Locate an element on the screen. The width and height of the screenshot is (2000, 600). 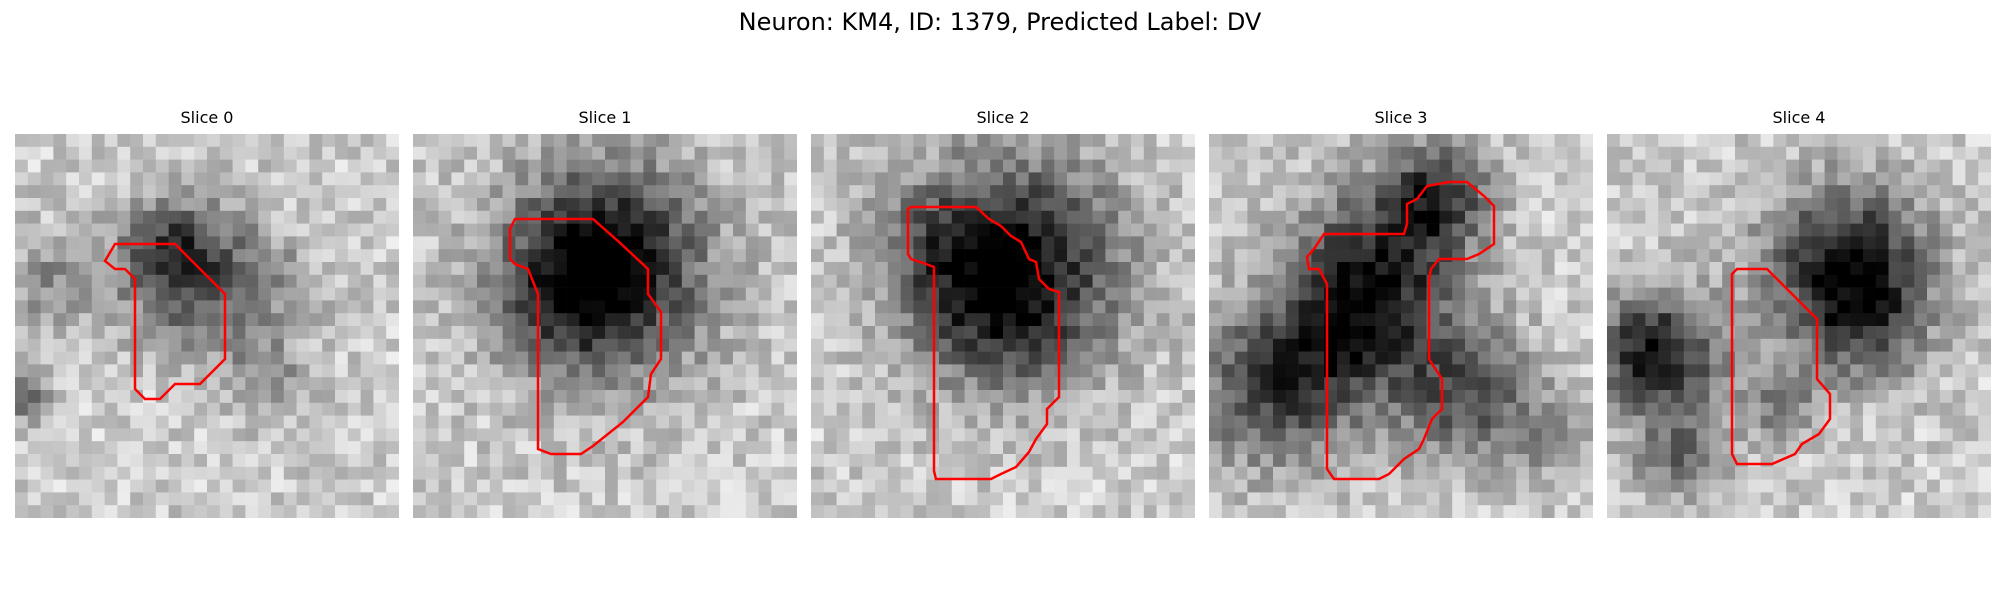
slice-panel-3: Slice 3 is located at coordinates (1401, 313).